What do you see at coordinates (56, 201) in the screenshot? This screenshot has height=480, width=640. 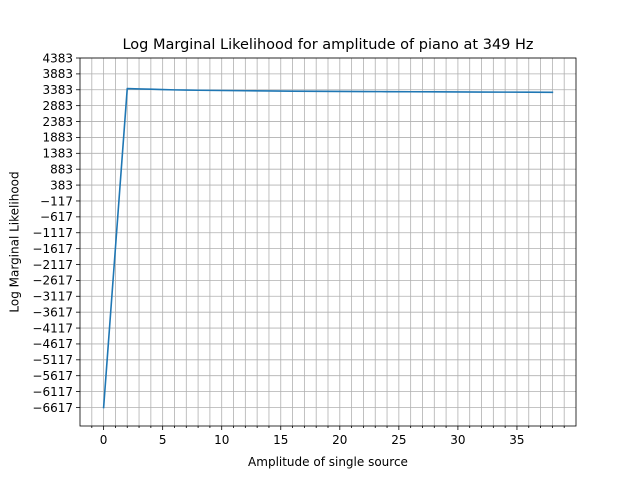 I see `y-tick-label: −117` at bounding box center [56, 201].